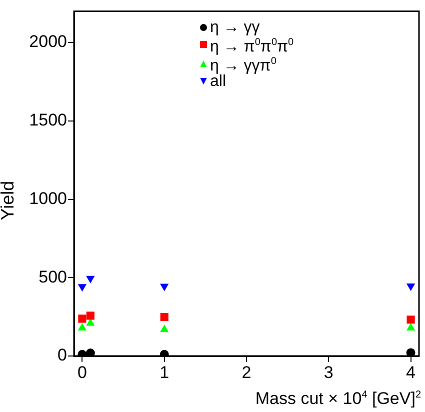 The image size is (425, 412). I want to click on y-axis-title: Yield, so click(9, 201).